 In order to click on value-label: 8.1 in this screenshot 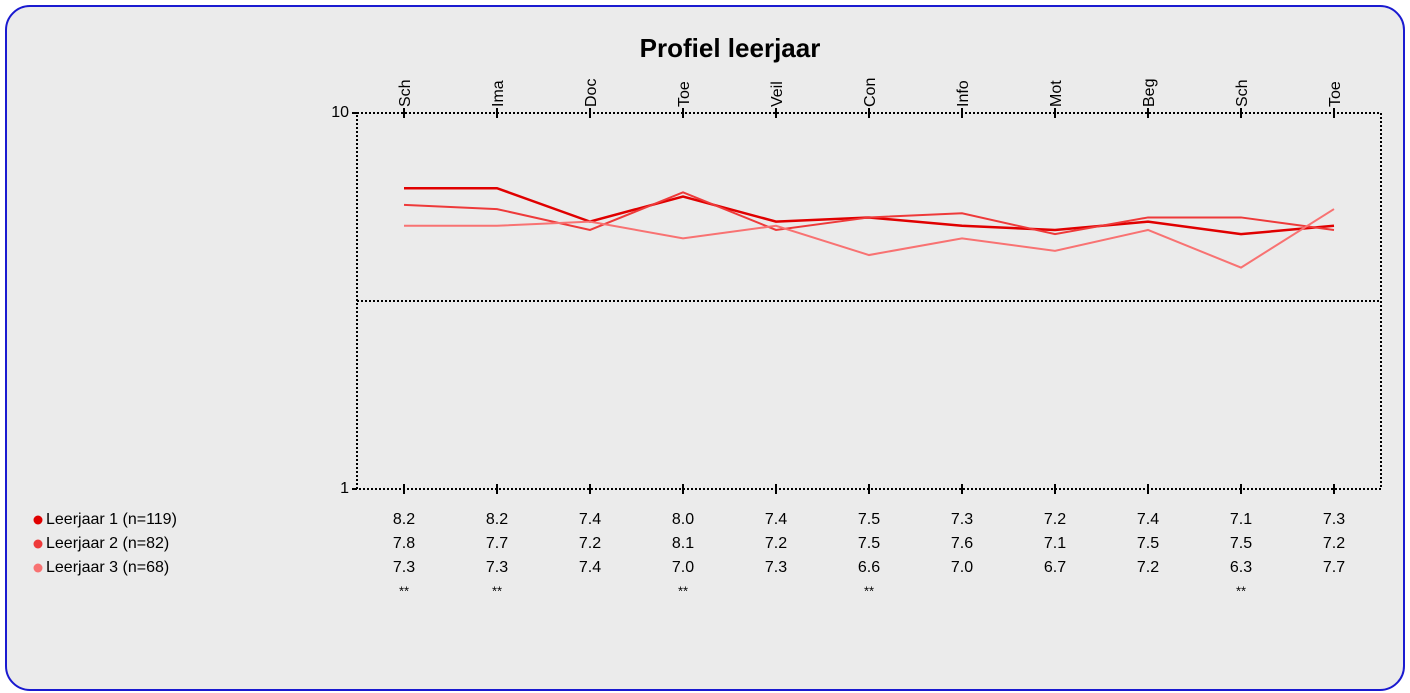, I will do `click(683, 543)`.